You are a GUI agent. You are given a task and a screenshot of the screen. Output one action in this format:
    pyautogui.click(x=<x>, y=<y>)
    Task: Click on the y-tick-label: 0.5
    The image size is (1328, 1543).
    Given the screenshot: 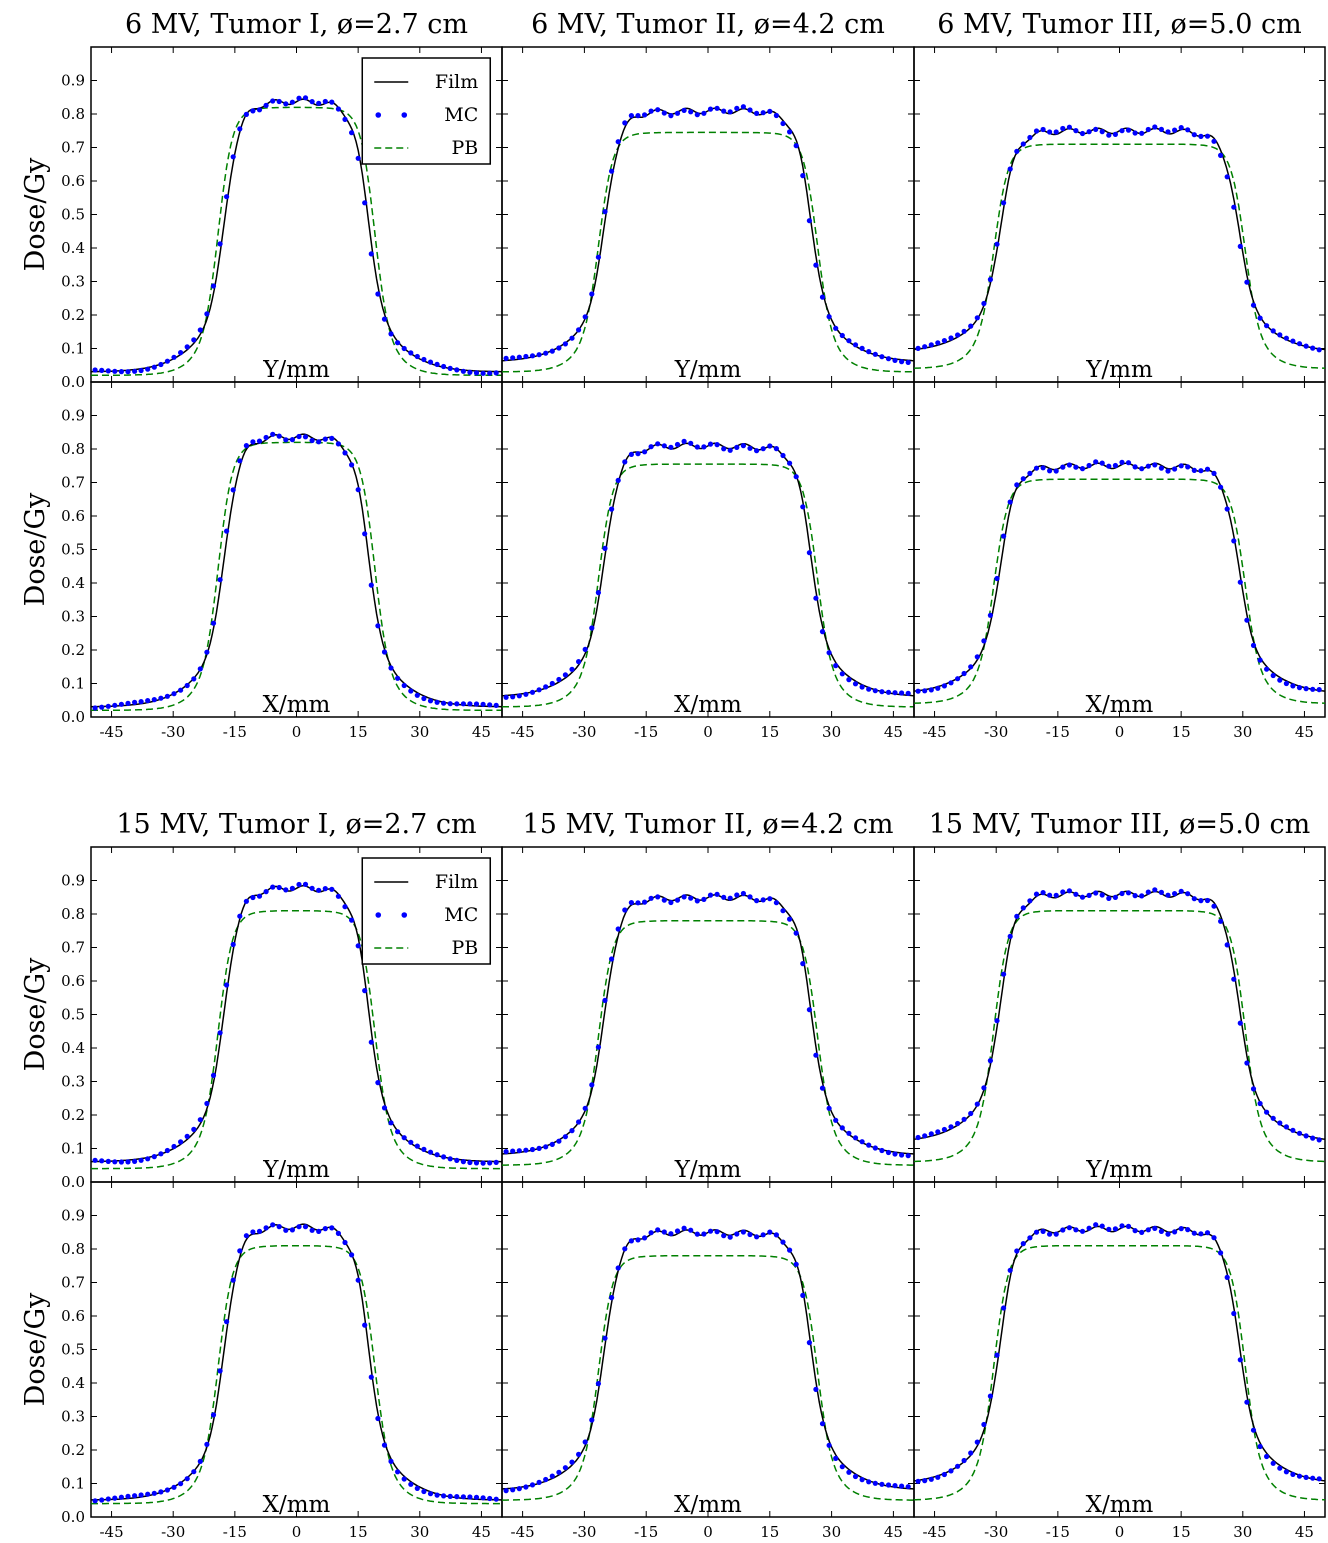 What is the action you would take?
    pyautogui.click(x=73, y=1015)
    